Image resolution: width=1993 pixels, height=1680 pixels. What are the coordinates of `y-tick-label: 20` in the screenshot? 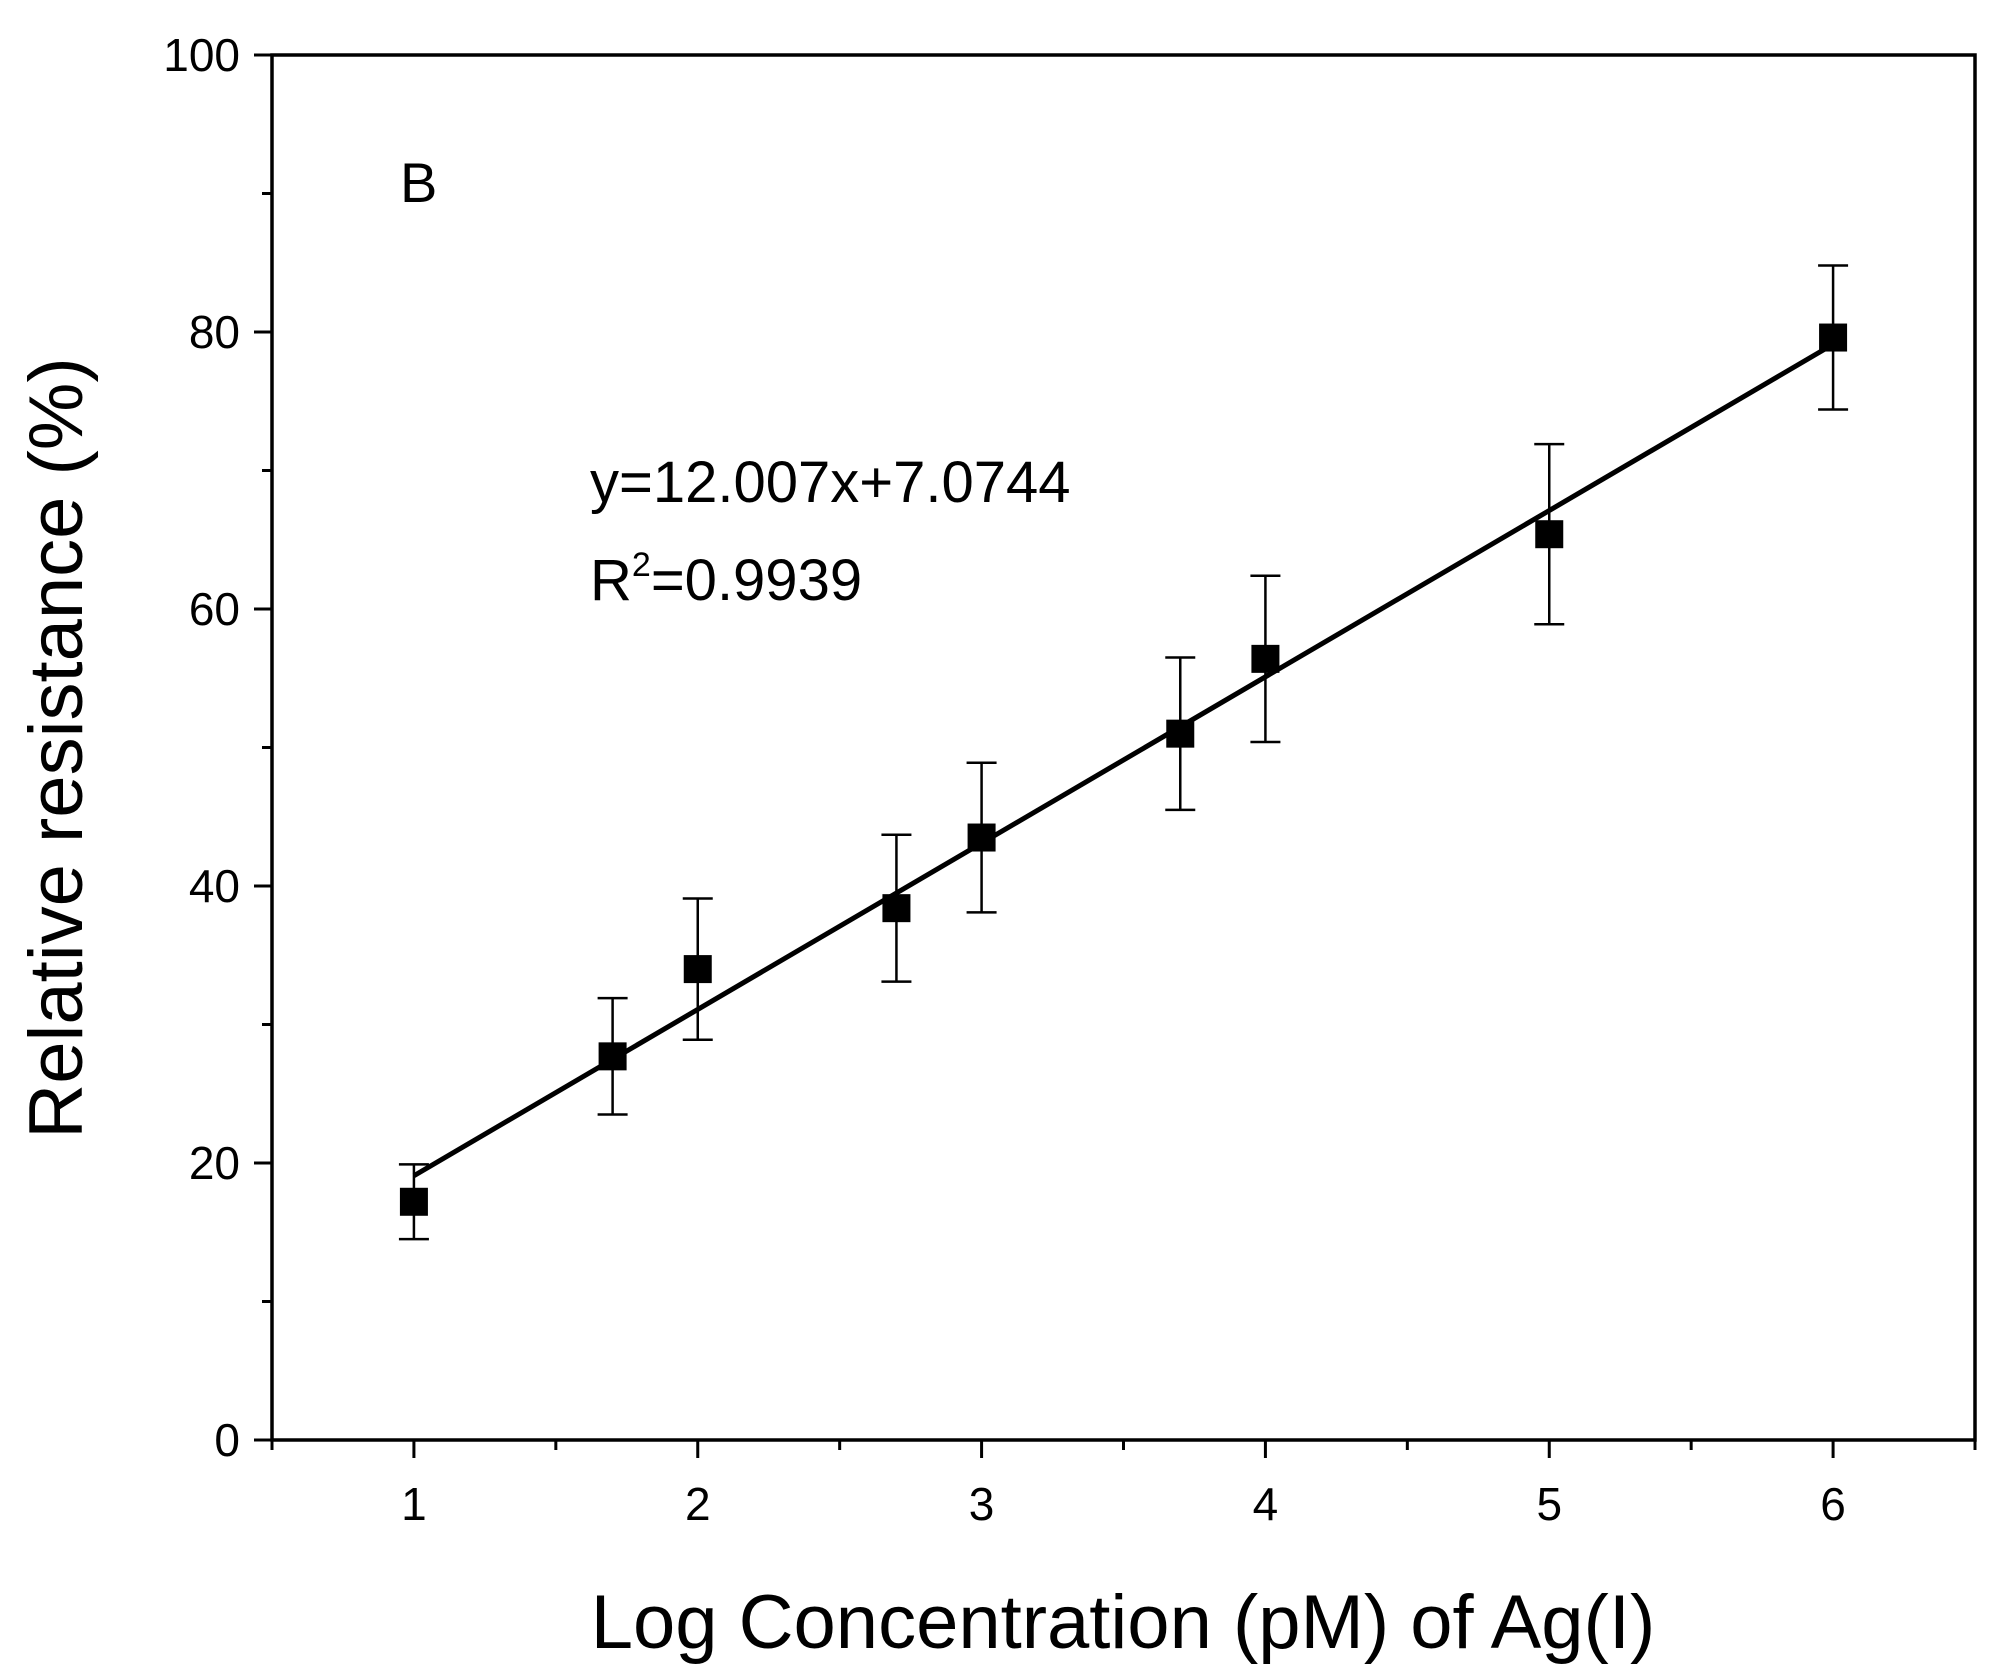 It's located at (214, 1163).